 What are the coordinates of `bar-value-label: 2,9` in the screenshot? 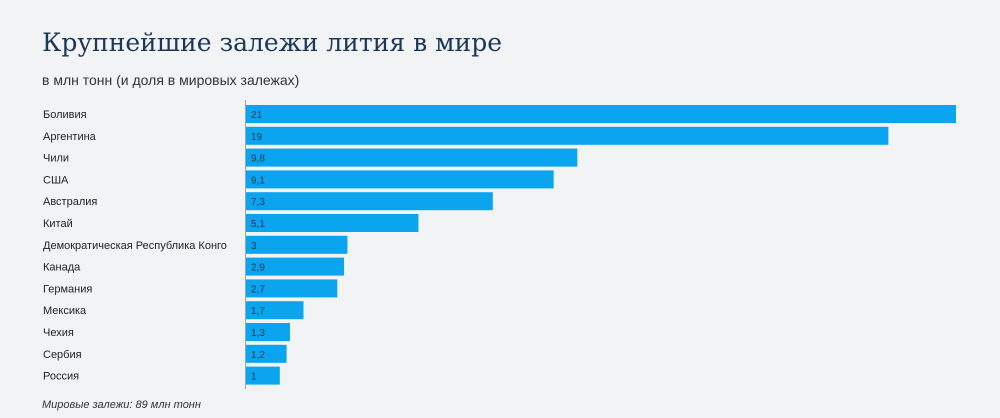 It's located at (258, 268).